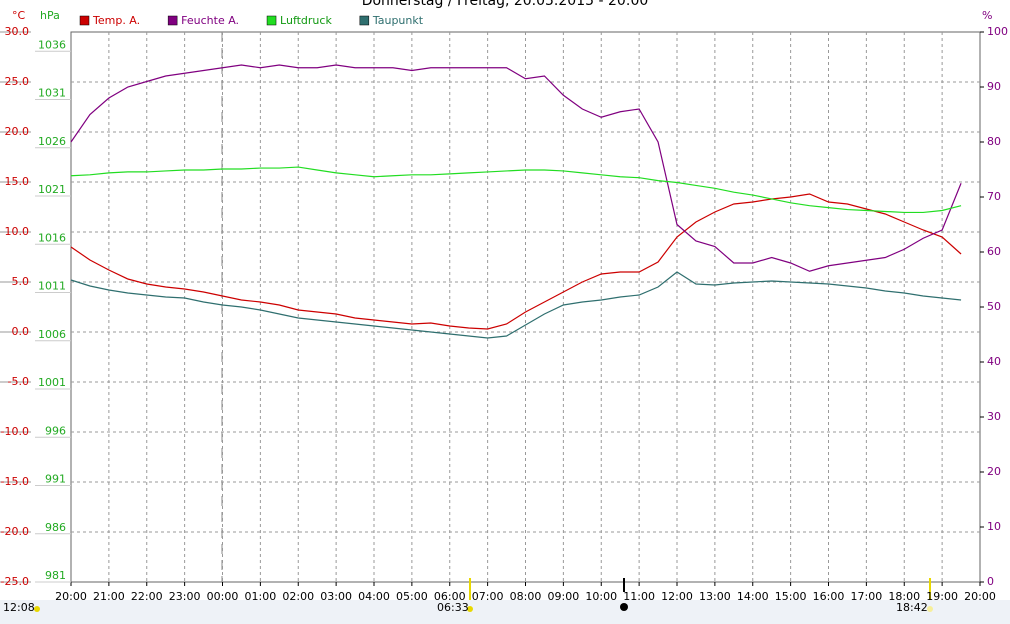 Image resolution: width=1010 pixels, height=624 pixels. I want to click on y2-tick-label: 70, so click(994, 196).